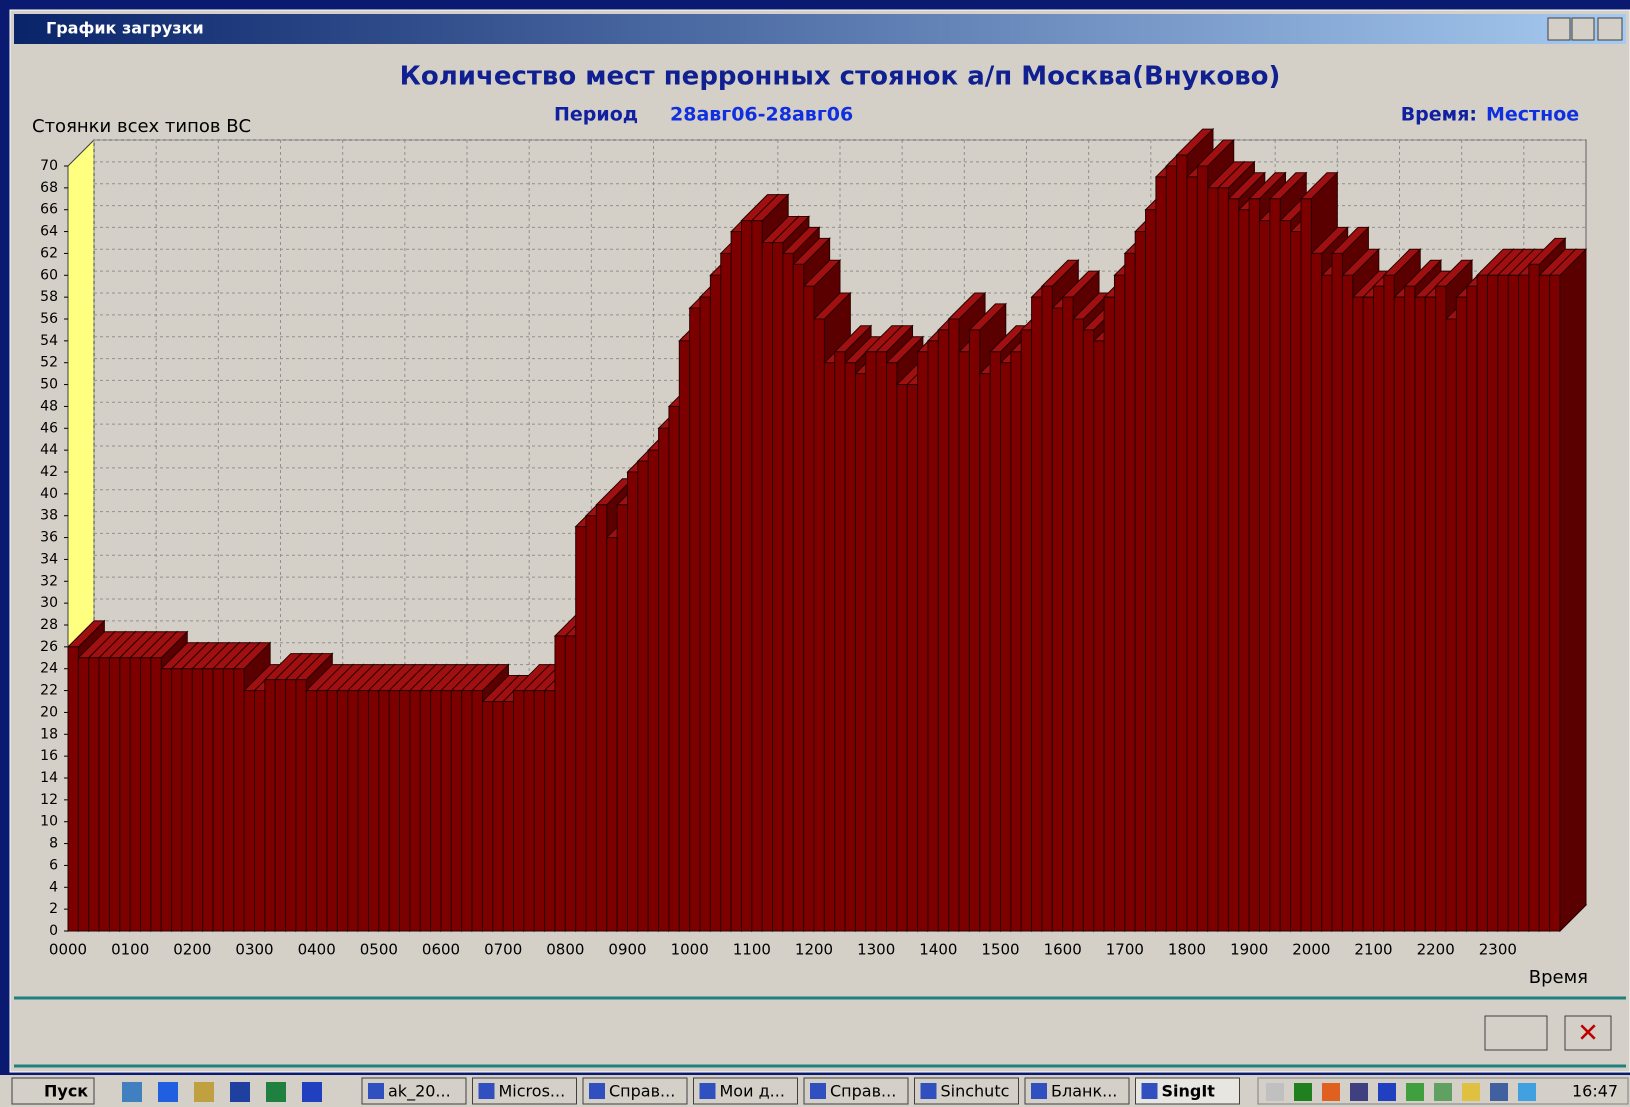 This screenshot has width=1630, height=1107. I want to click on y-tick-label: 6, so click(53, 865).